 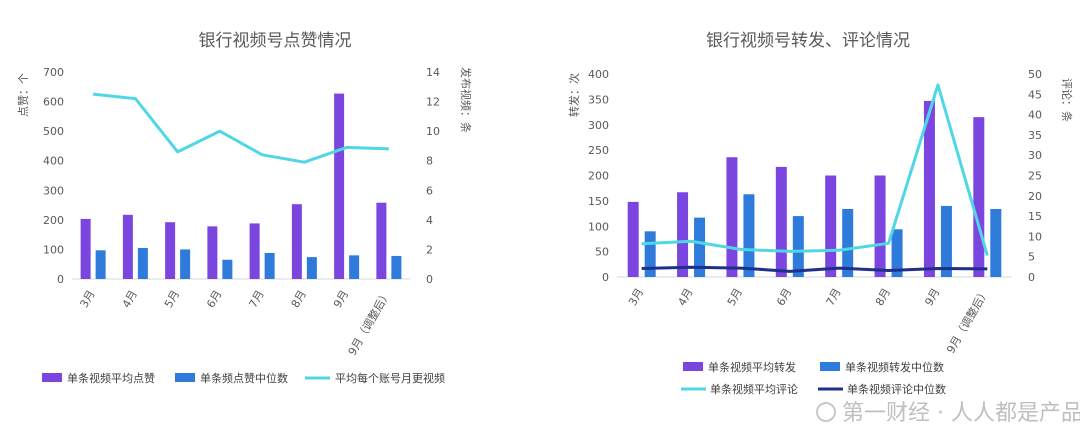 I want to click on chart2-y-left-tick: 400, so click(x=598, y=74).